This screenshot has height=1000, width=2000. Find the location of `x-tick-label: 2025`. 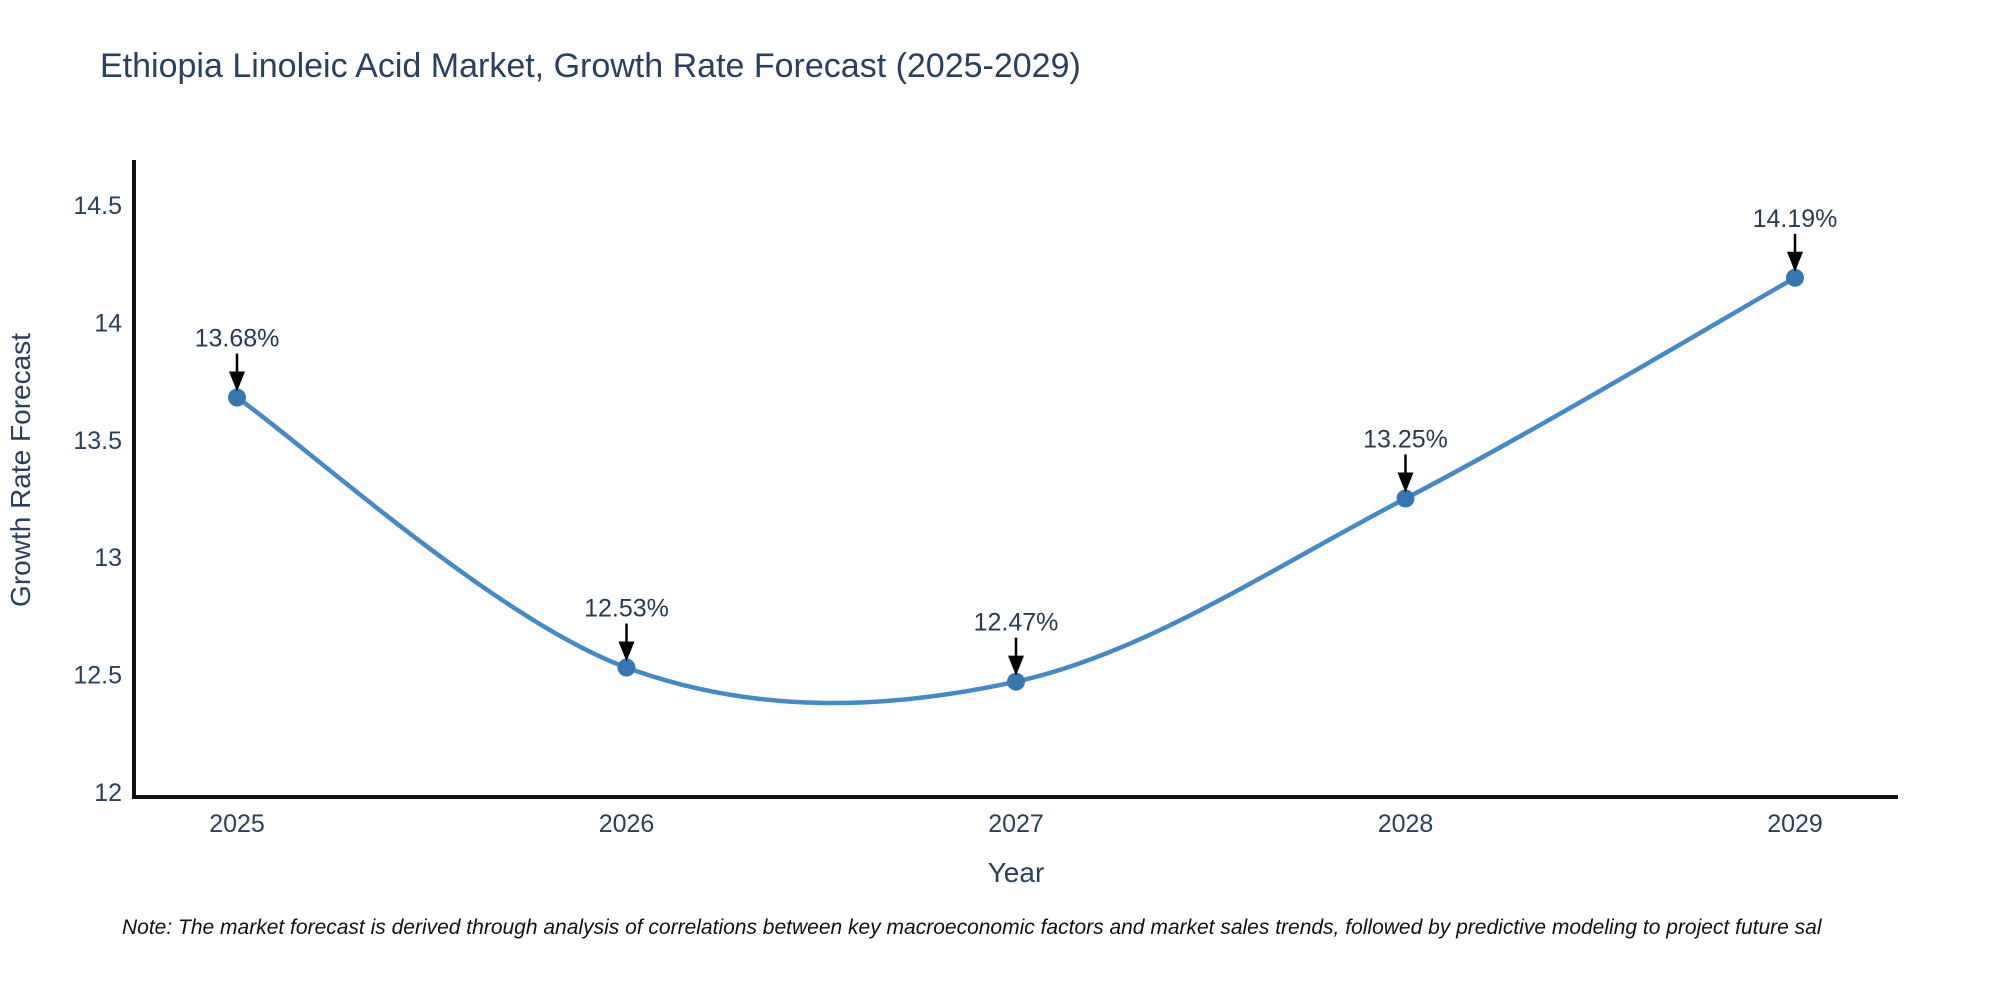

x-tick-label: 2025 is located at coordinates (237, 824).